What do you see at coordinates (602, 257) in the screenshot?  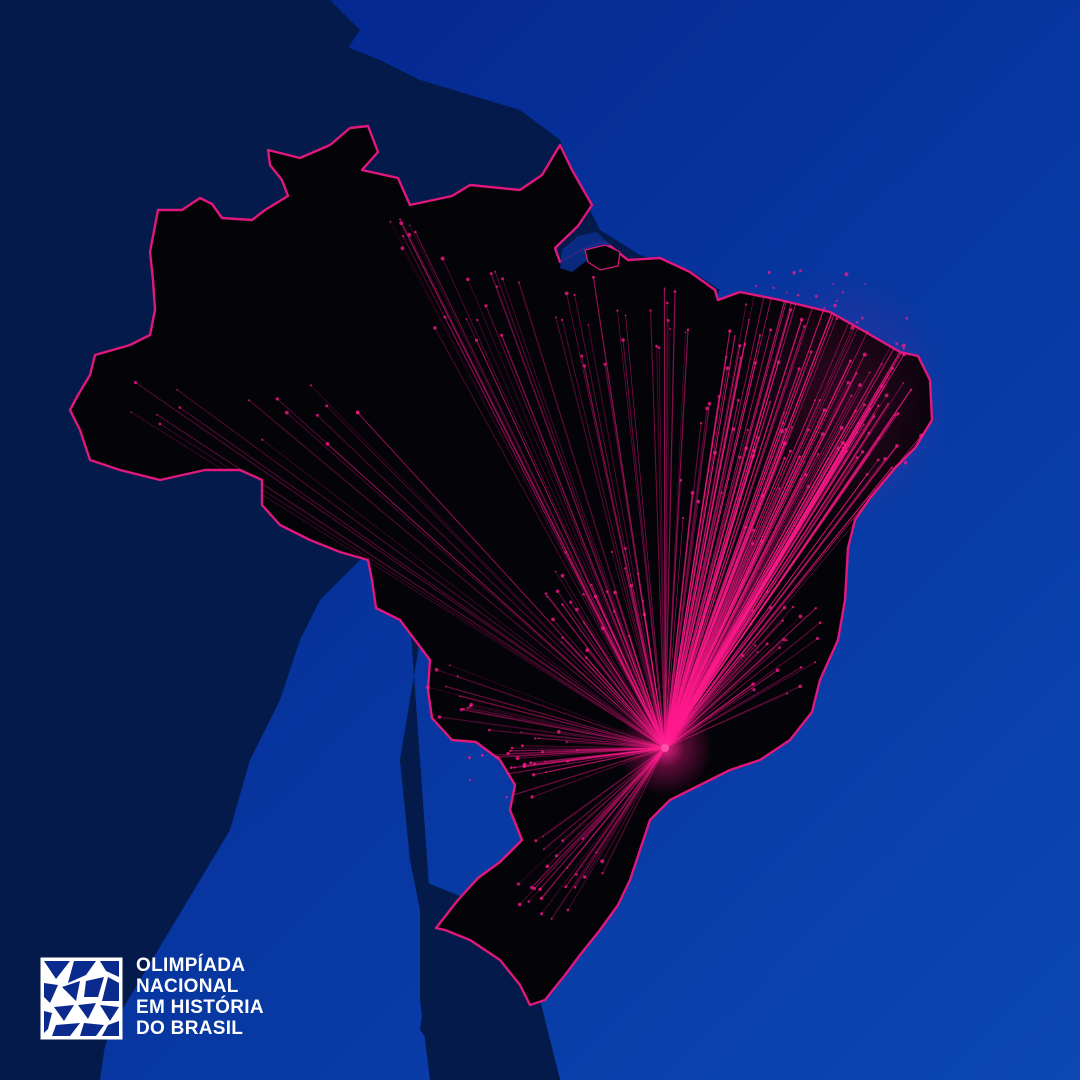 I see `marajo-island` at bounding box center [602, 257].